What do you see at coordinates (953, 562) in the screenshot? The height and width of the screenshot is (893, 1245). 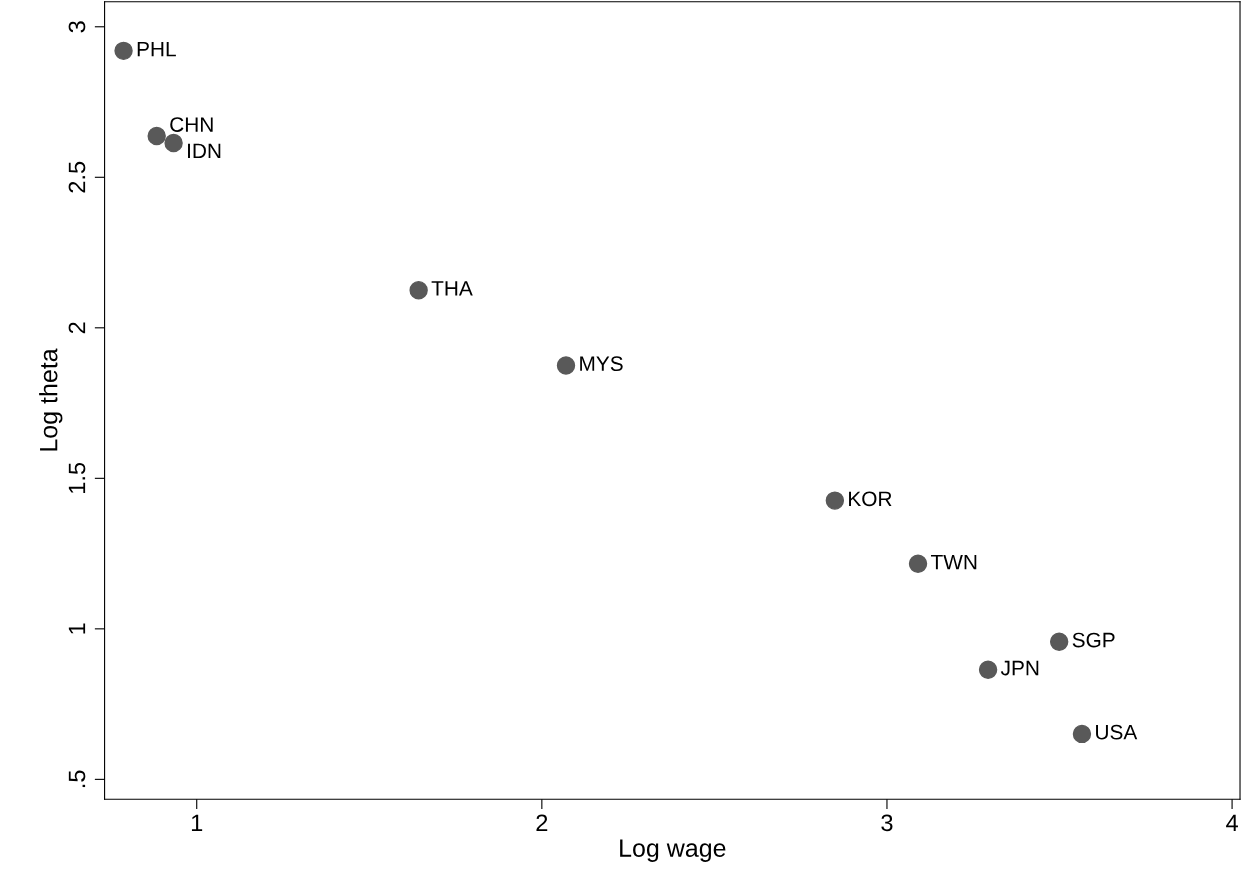 I see `annotation: TWN` at bounding box center [953, 562].